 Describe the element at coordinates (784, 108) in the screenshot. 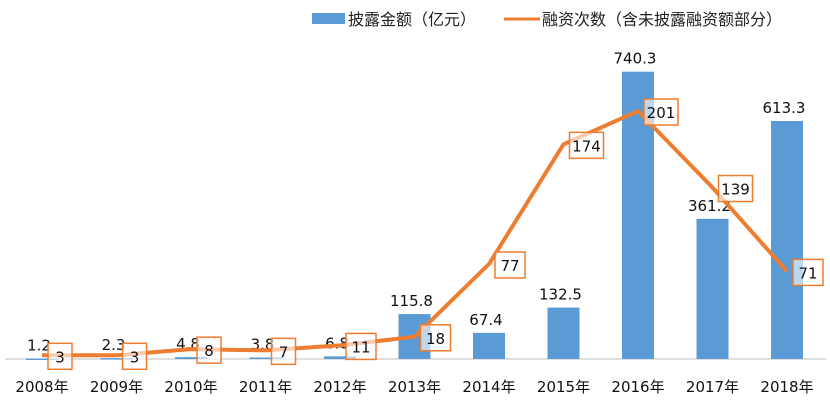

I see `bar-data-label: 613.3` at that location.